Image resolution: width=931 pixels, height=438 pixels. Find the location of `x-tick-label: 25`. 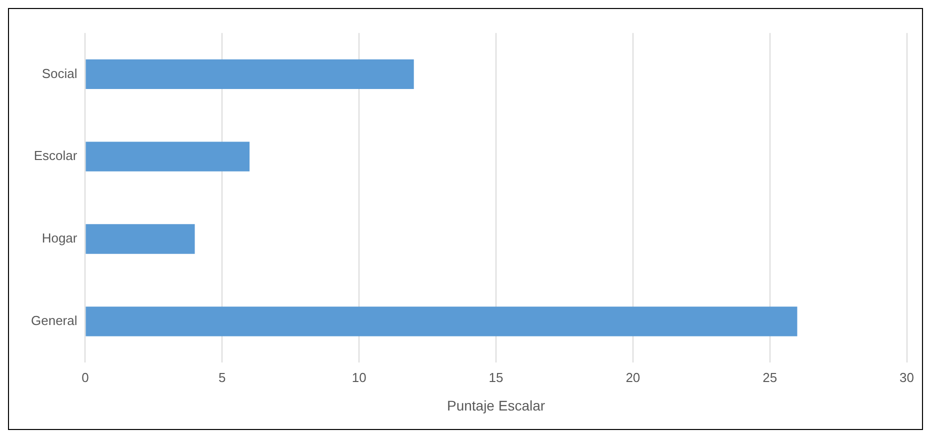

x-tick-label: 25 is located at coordinates (770, 377).